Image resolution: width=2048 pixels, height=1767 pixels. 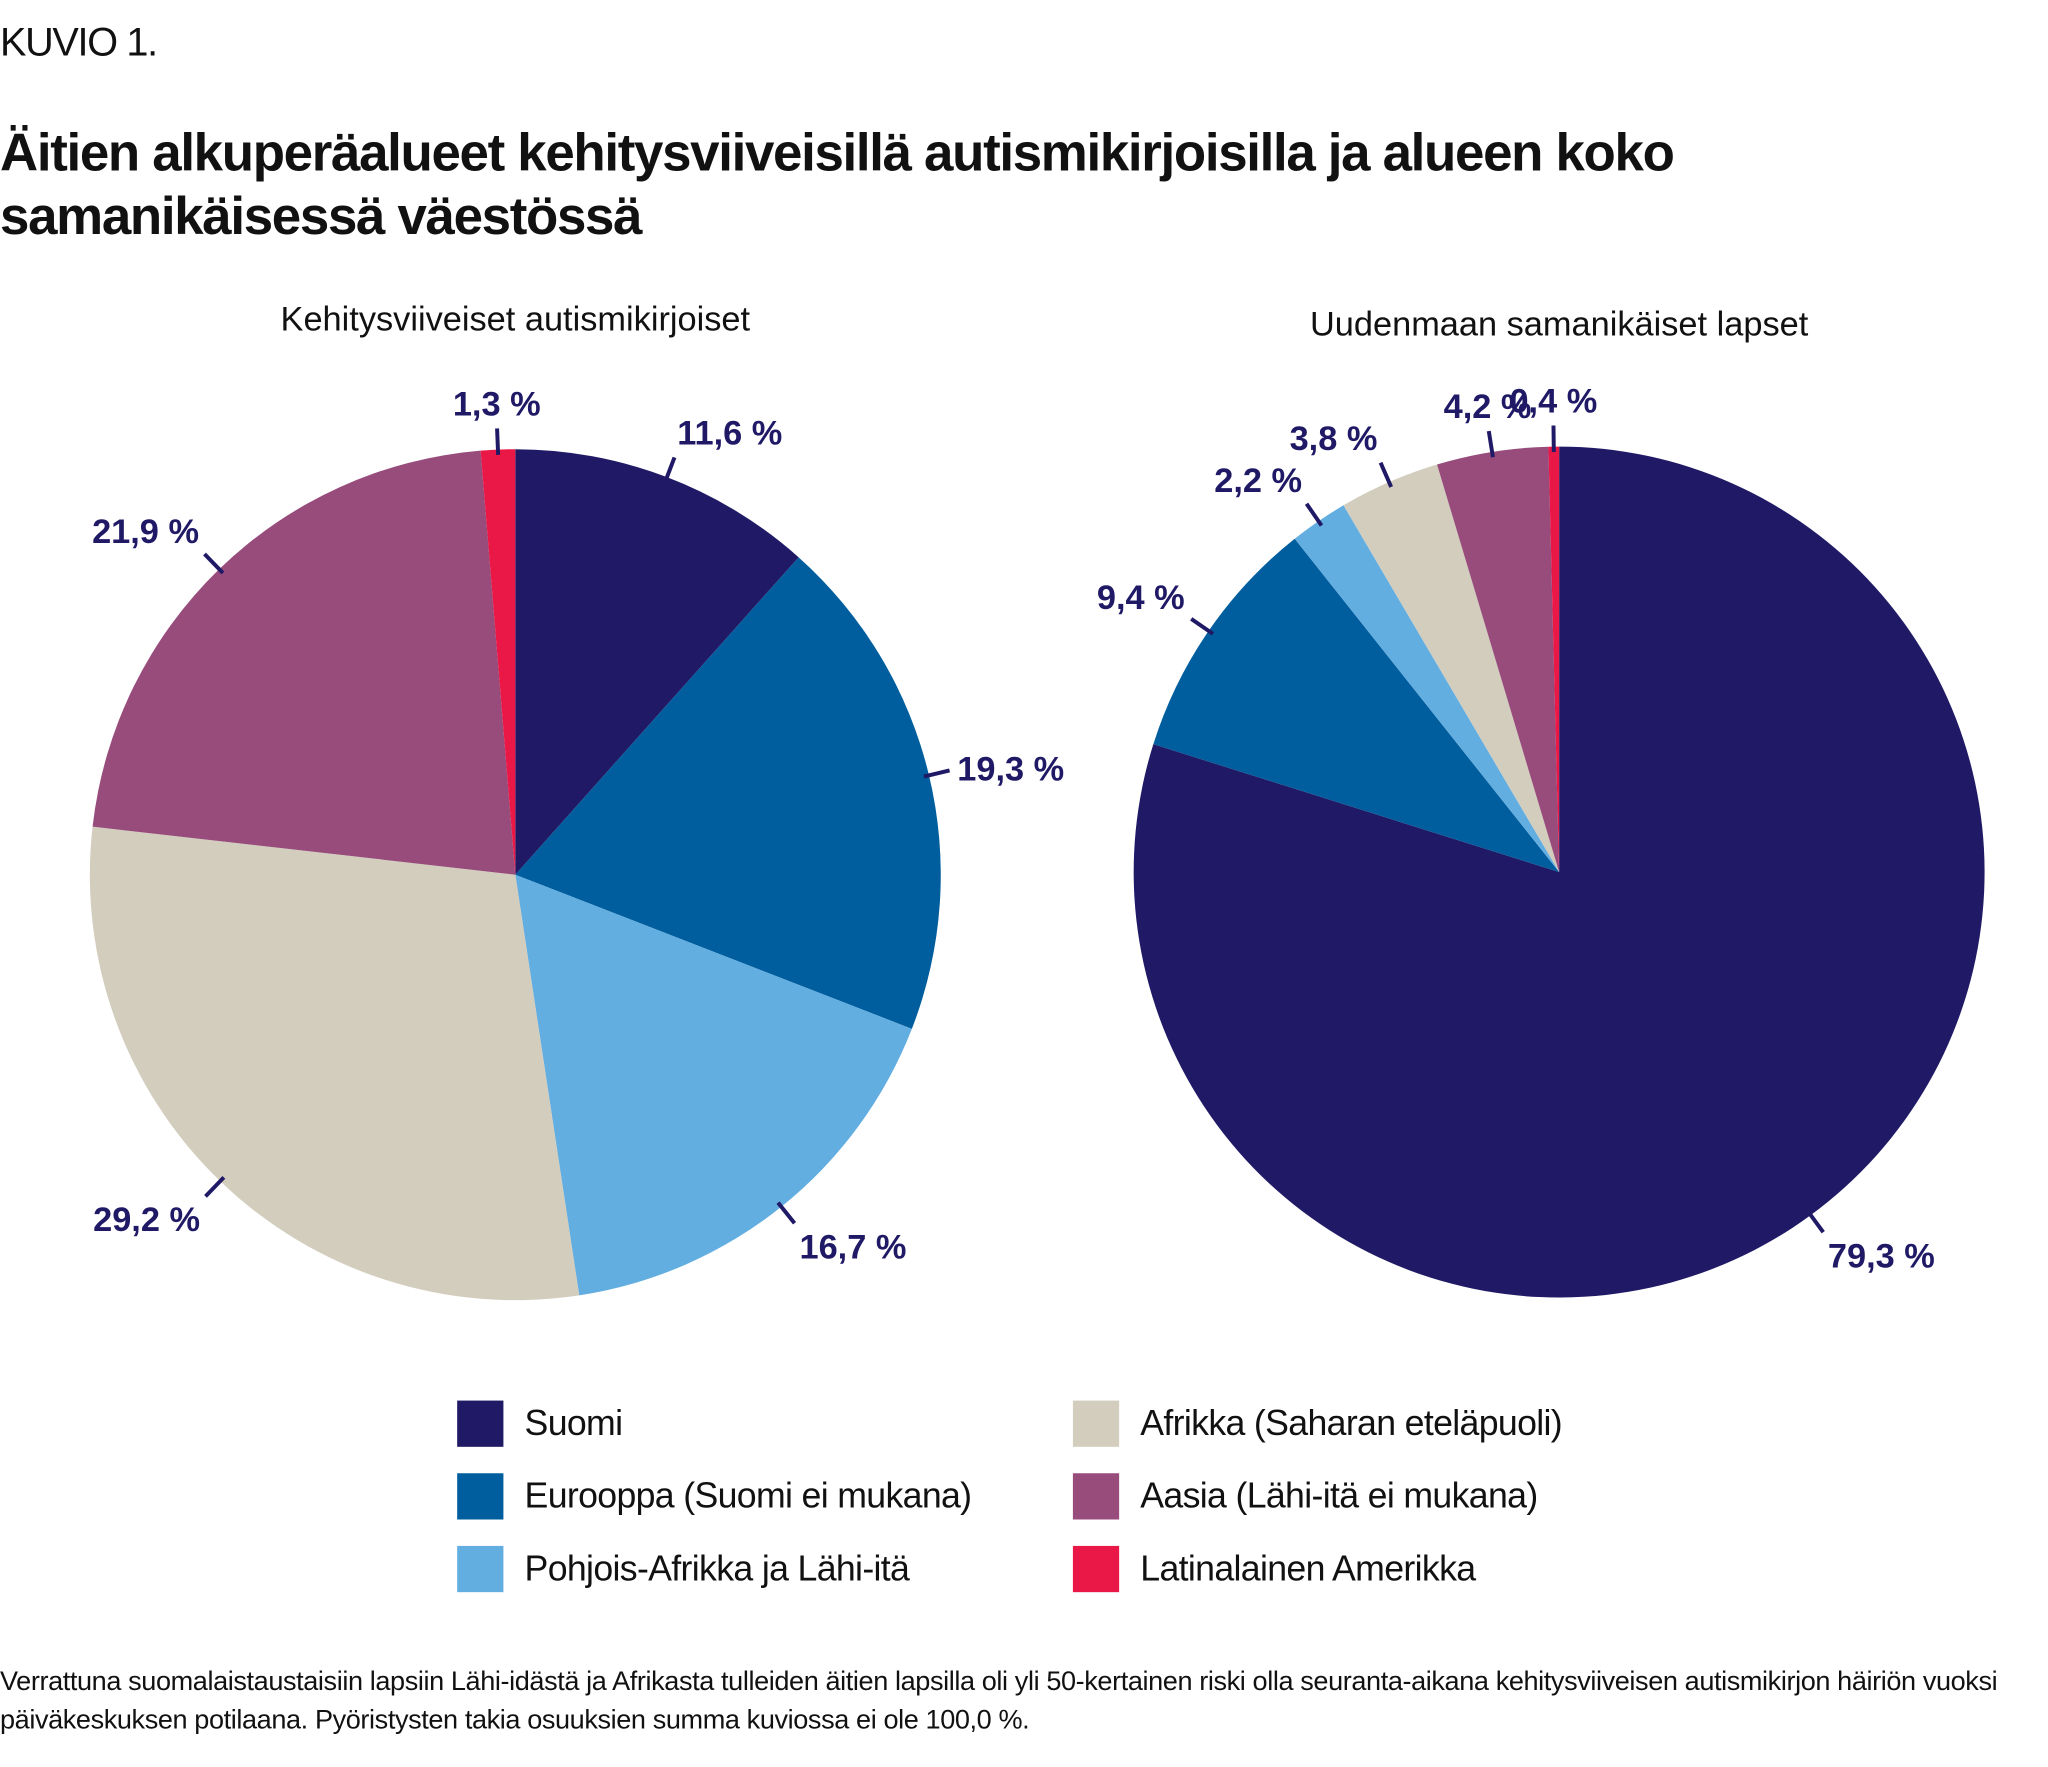 What do you see at coordinates (516, 319) in the screenshot?
I see `chart-title: Kehitysviiveiset autismikirjoiset` at bounding box center [516, 319].